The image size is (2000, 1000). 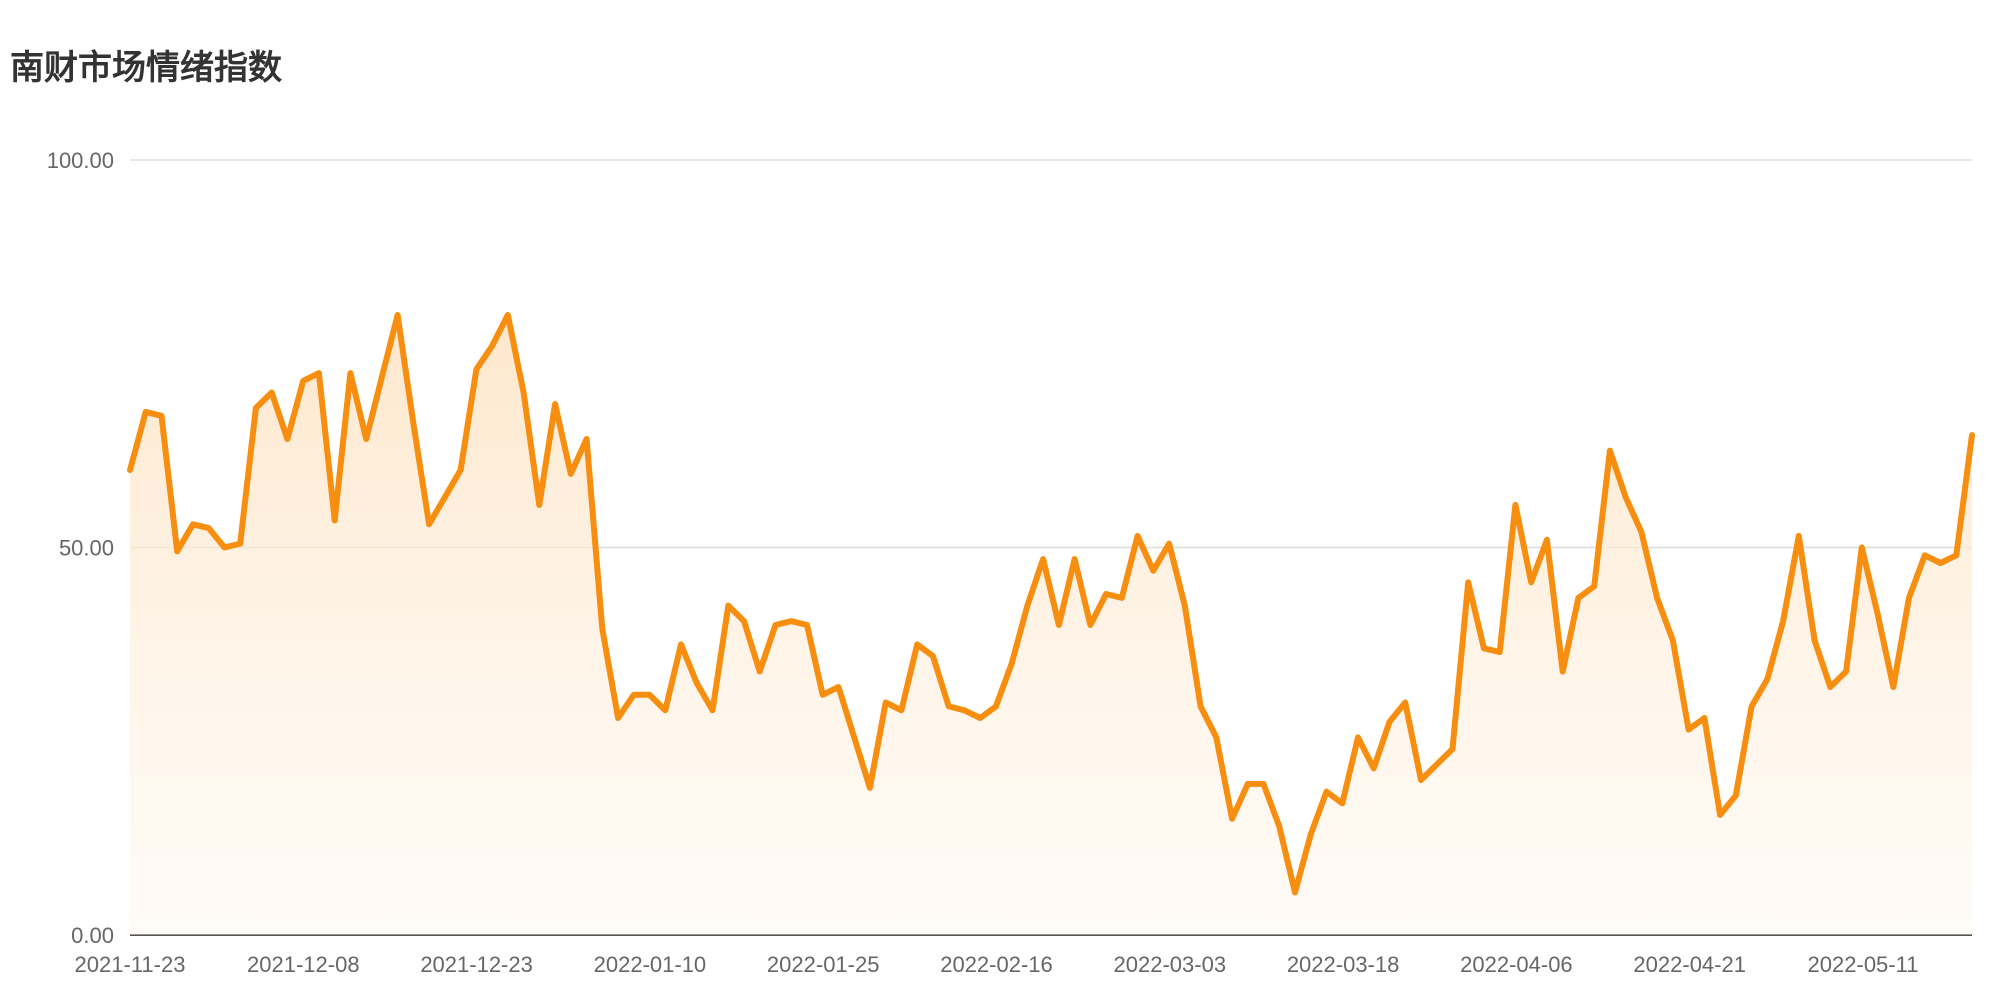 I want to click on y-tick-label: 50.00, so click(x=86, y=548).